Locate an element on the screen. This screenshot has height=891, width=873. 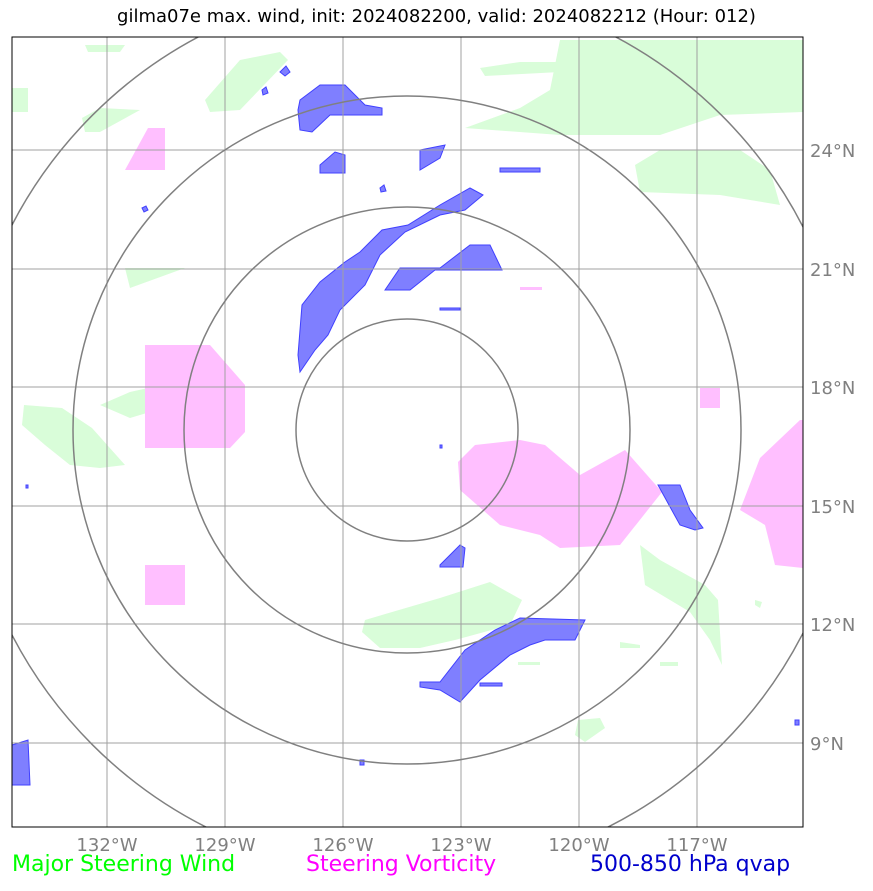
lon-label: 120°W is located at coordinates (578, 845).